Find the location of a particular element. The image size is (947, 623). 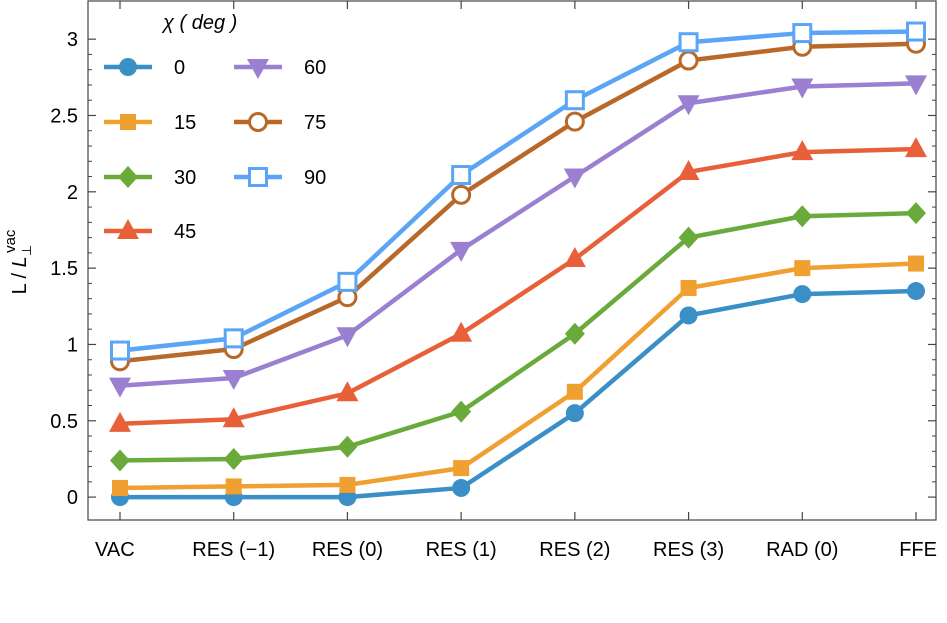

legend-title-chi: χ ( deg ) is located at coordinates (199, 23).